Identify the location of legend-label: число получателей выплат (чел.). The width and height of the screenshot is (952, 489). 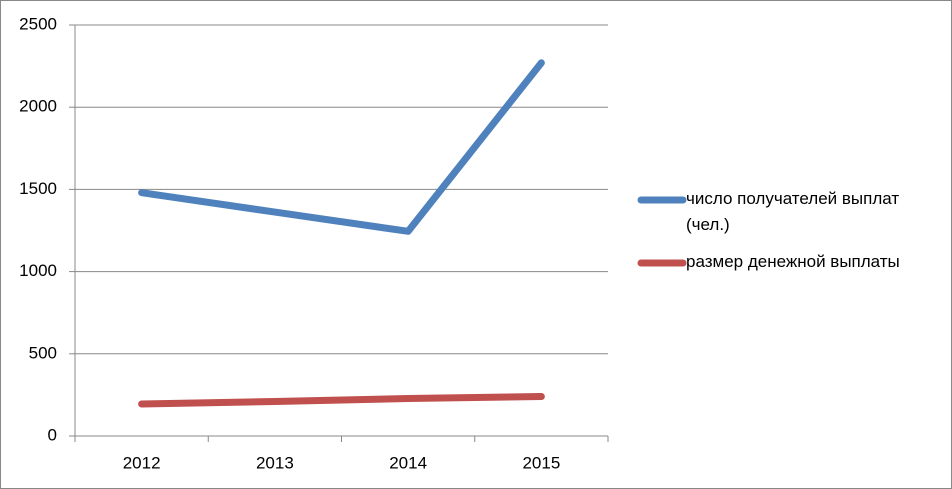
(793, 211).